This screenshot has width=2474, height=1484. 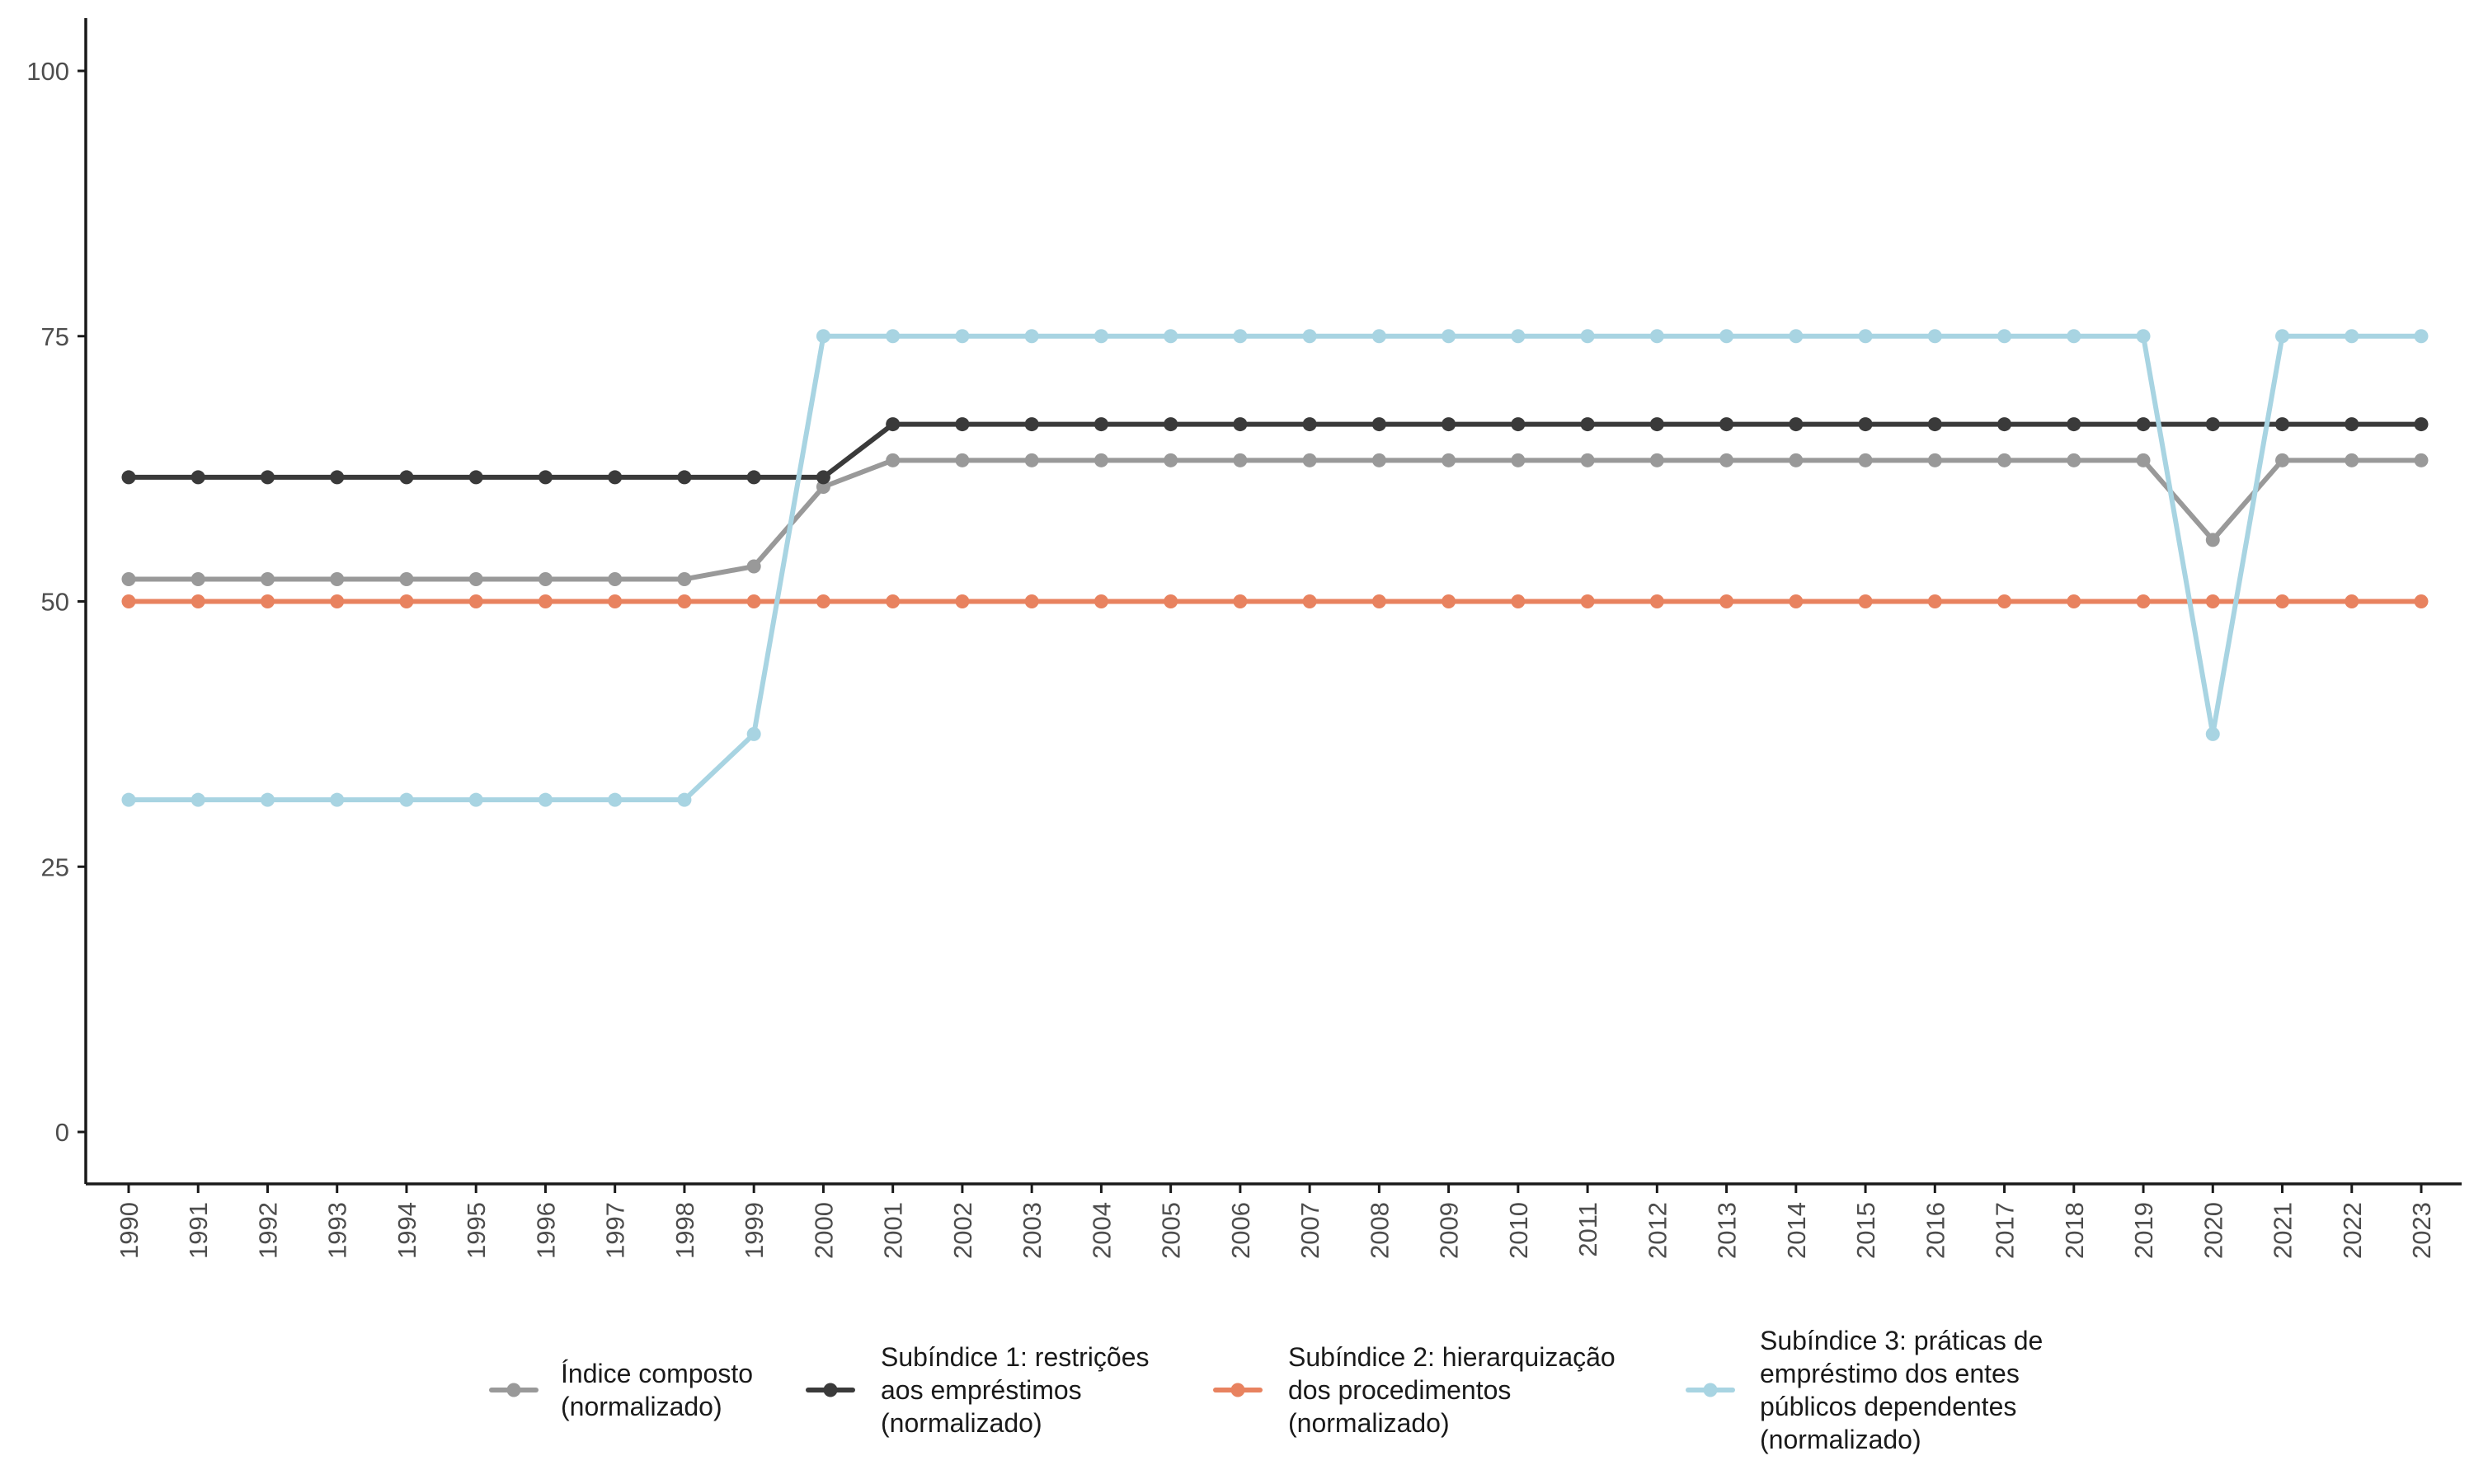 What do you see at coordinates (1890, 1373) in the screenshot?
I see `legend-label: empréstimo dos entes` at bounding box center [1890, 1373].